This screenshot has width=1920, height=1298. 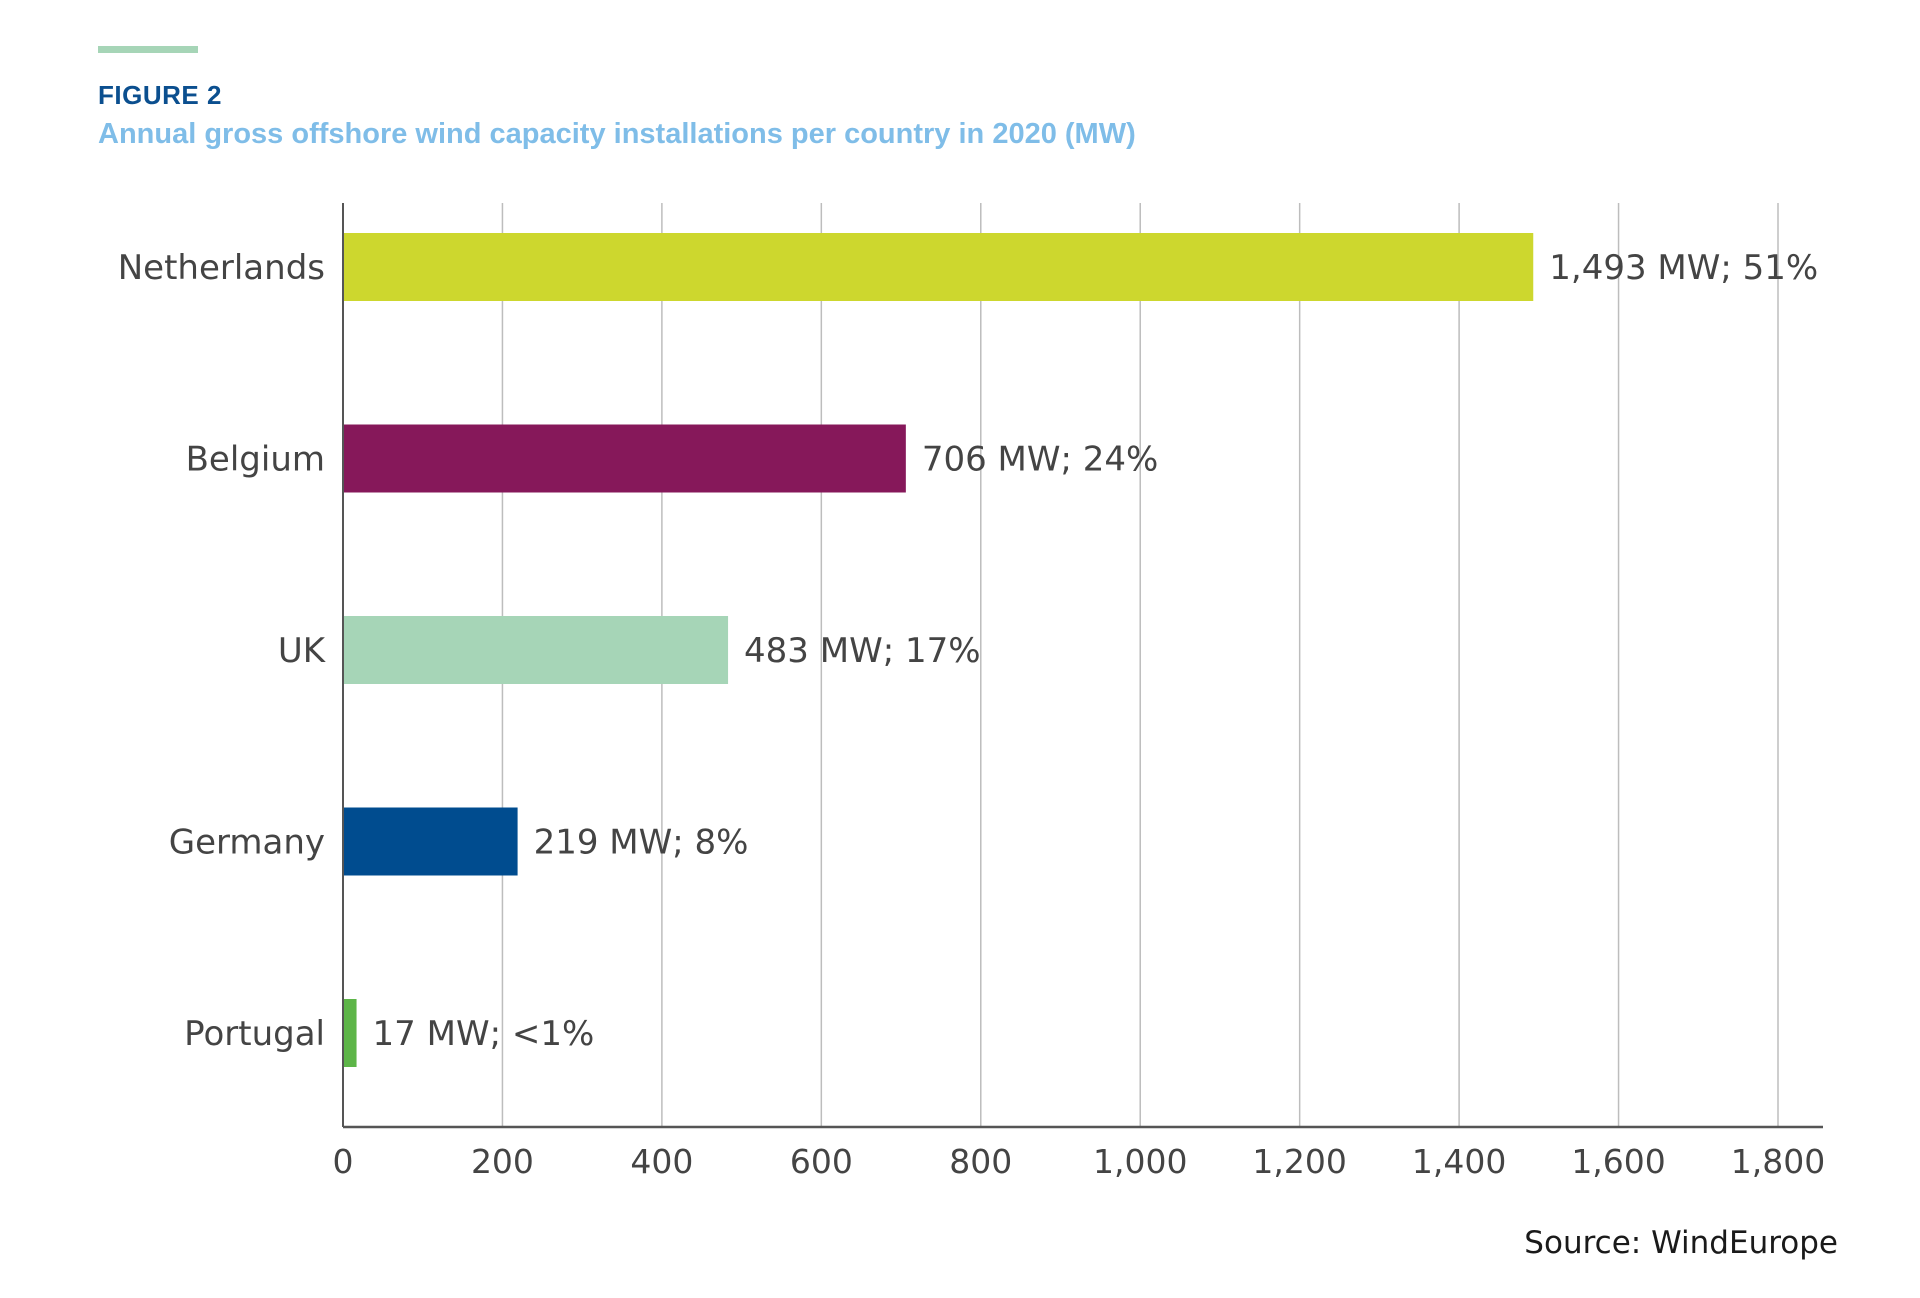 I want to click on x-tick-label: 400, so click(x=661, y=1161).